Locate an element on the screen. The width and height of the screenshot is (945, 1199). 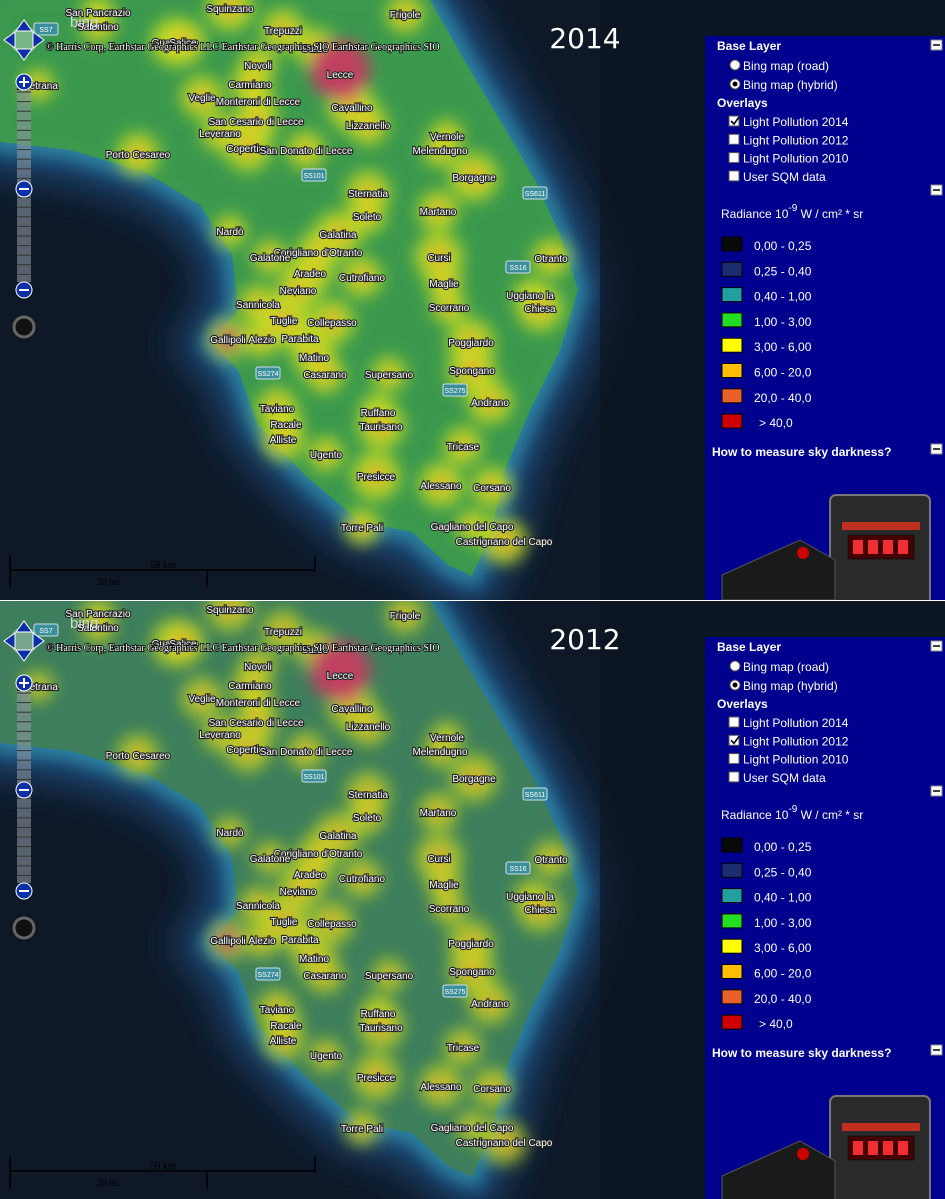
town-label: Alliste is located at coordinates (283, 1041).